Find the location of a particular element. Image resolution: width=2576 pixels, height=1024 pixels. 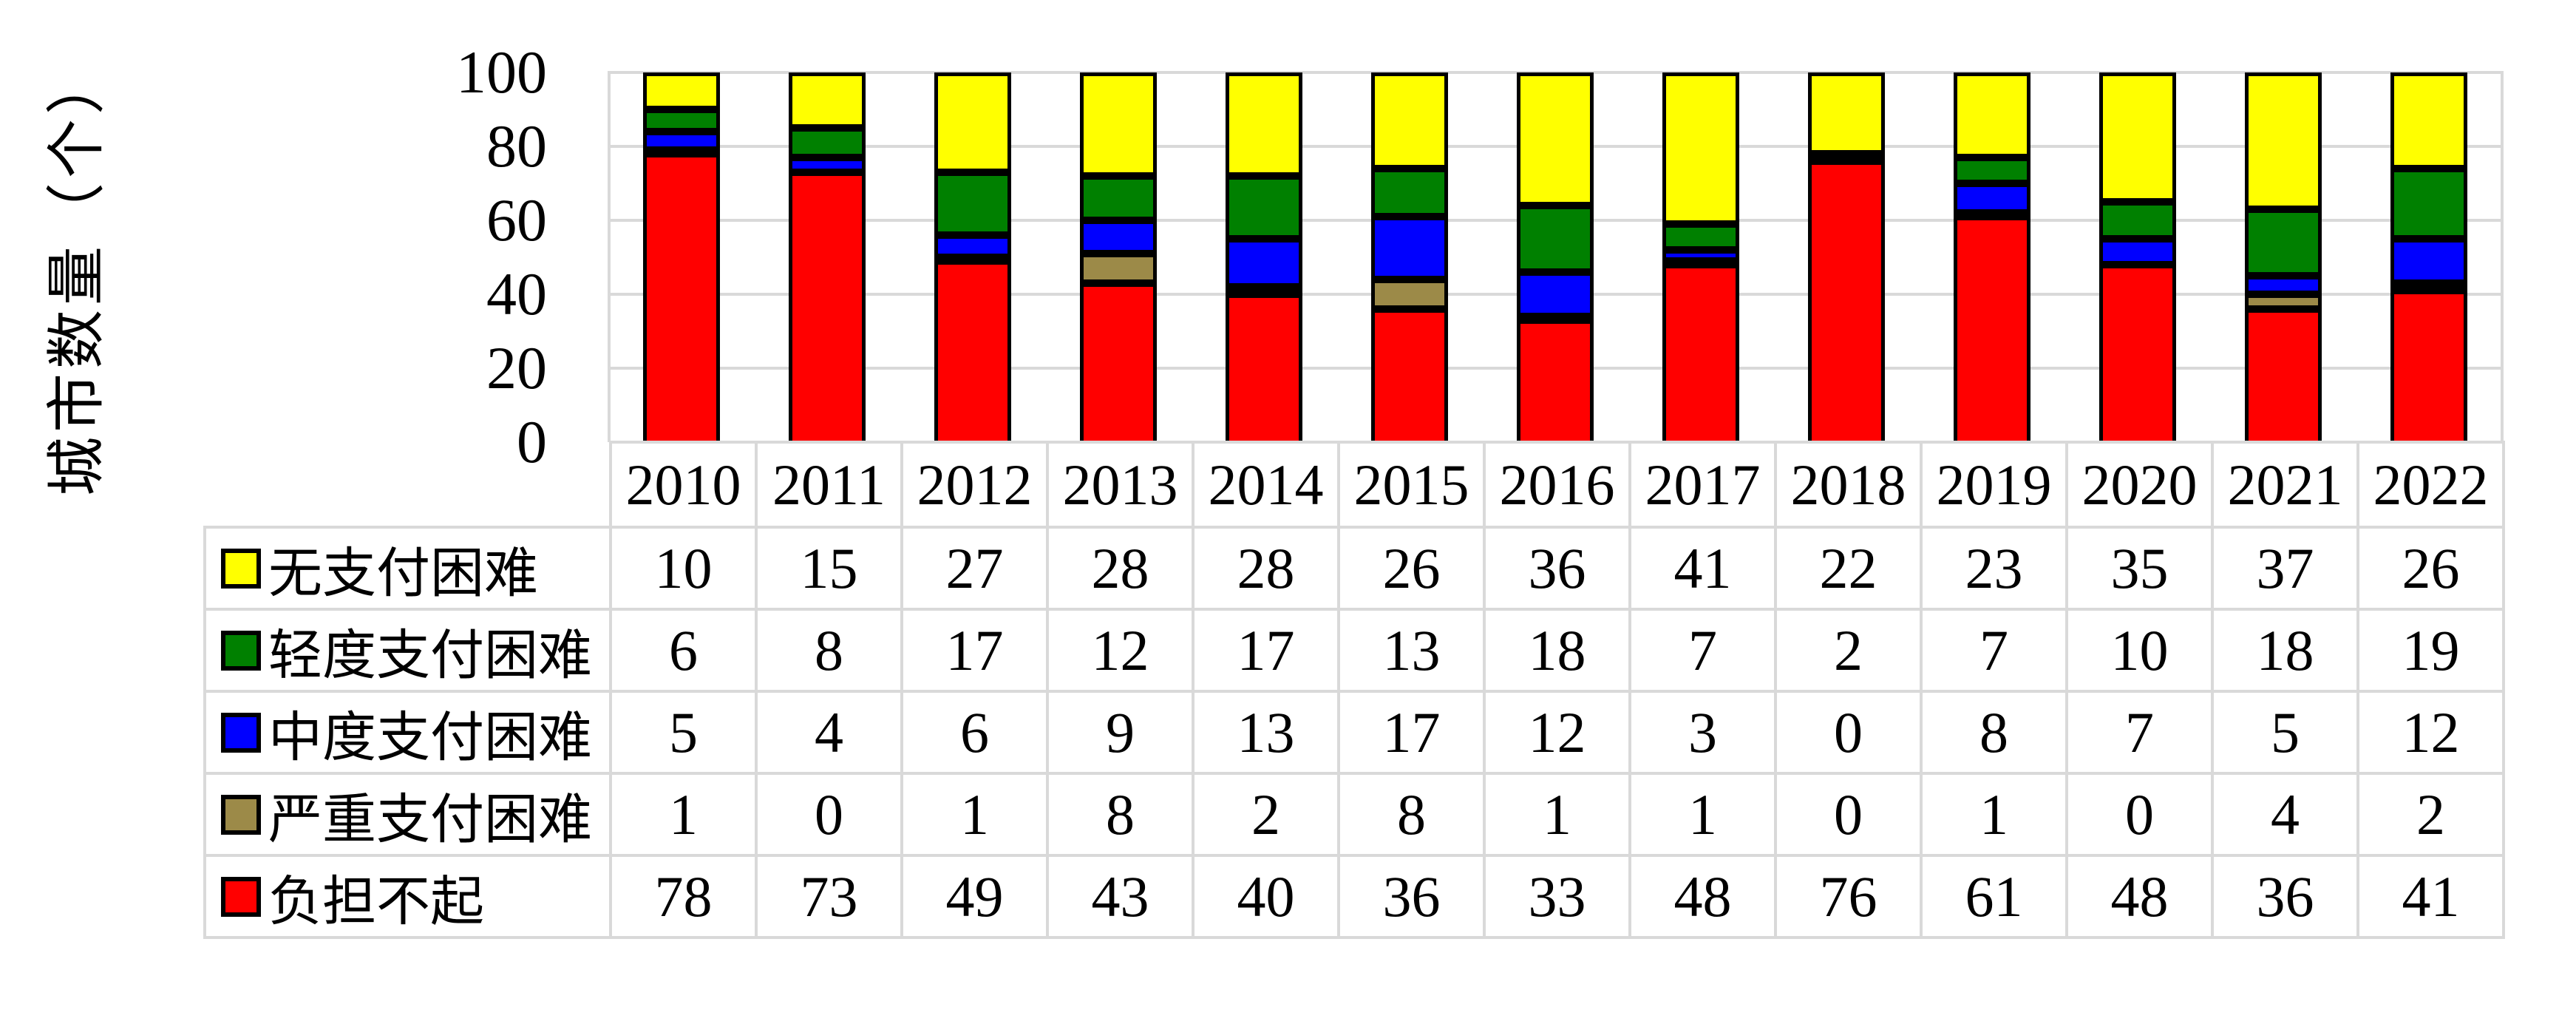

value-cell: 49 is located at coordinates (974, 896).